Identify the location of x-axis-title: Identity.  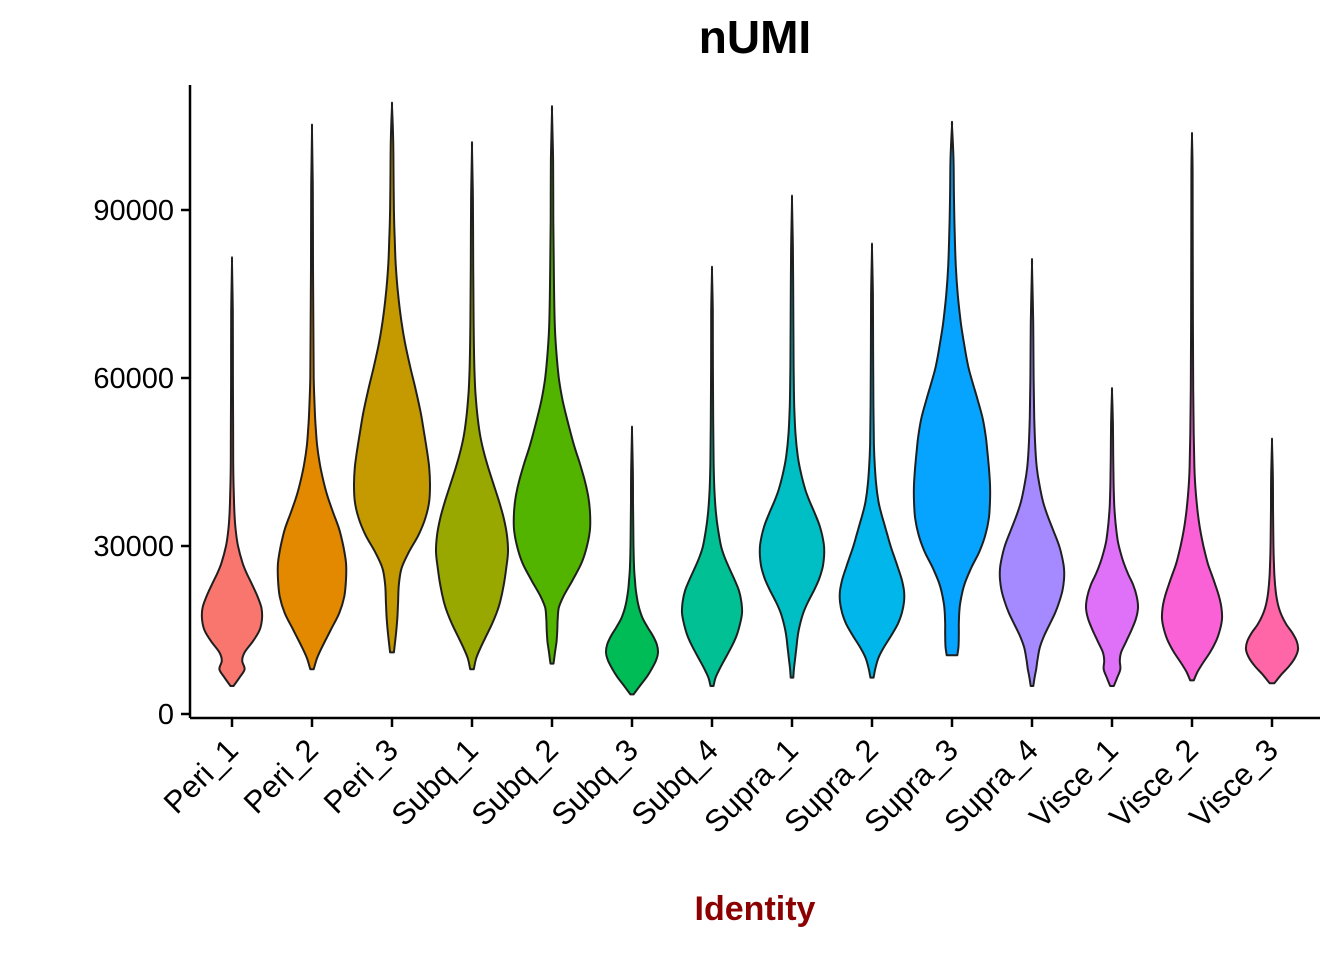
(755, 909).